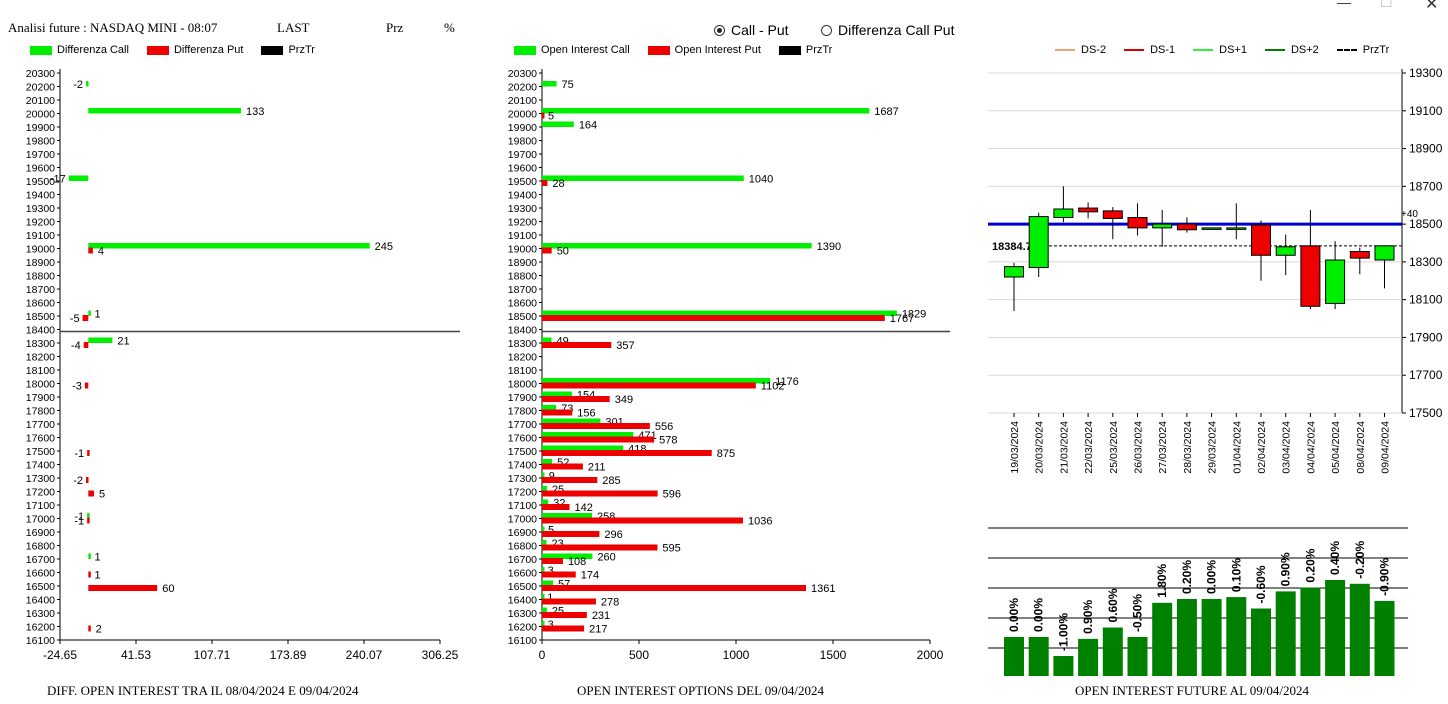 Image resolution: width=1448 pixels, height=704 pixels. What do you see at coordinates (1212, 577) in the screenshot?
I see `bar-value-label: 0.00%` at bounding box center [1212, 577].